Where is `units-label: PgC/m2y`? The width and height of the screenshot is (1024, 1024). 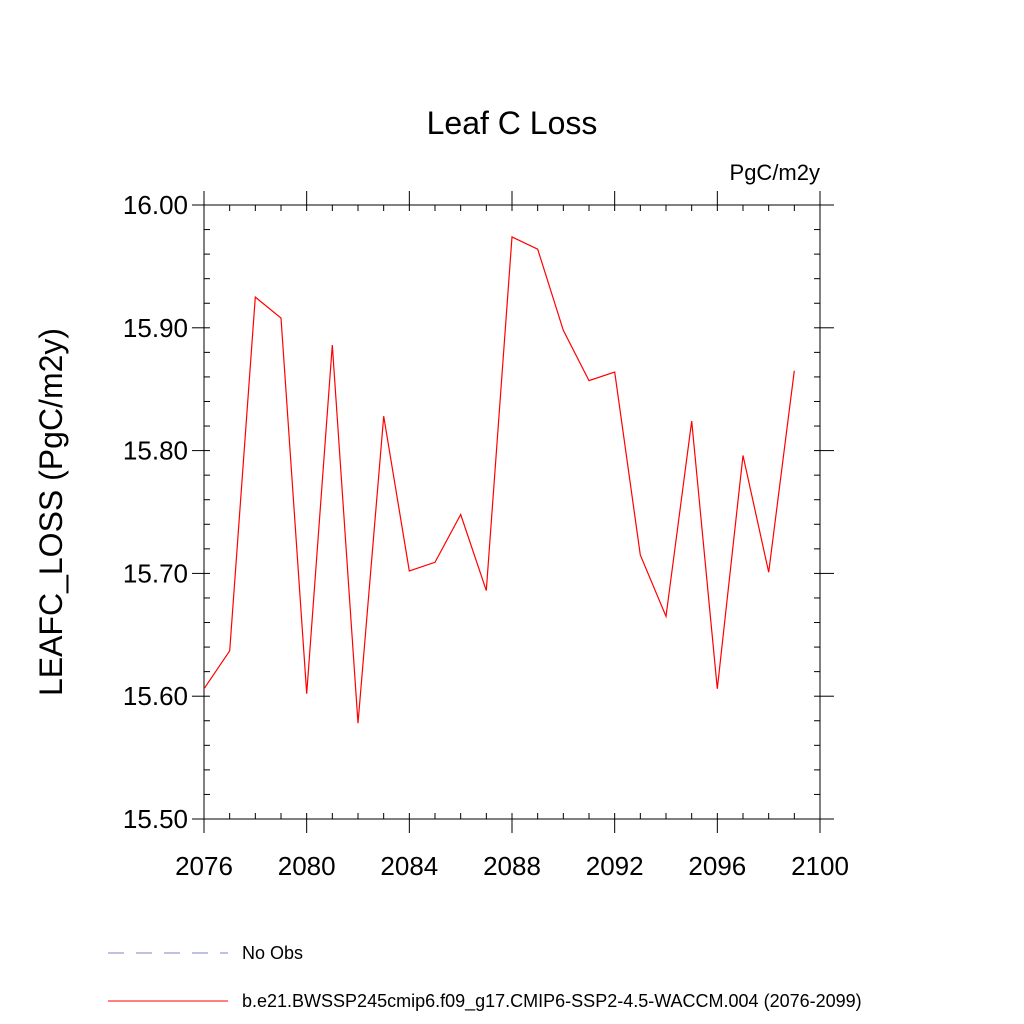
units-label: PgC/m2y is located at coordinates (775, 172).